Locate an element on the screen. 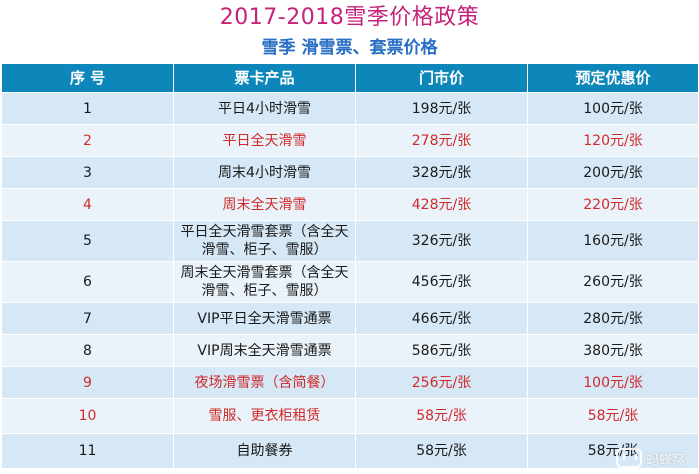  row-product: 夜场滑雪票（含简餐） is located at coordinates (264, 382).